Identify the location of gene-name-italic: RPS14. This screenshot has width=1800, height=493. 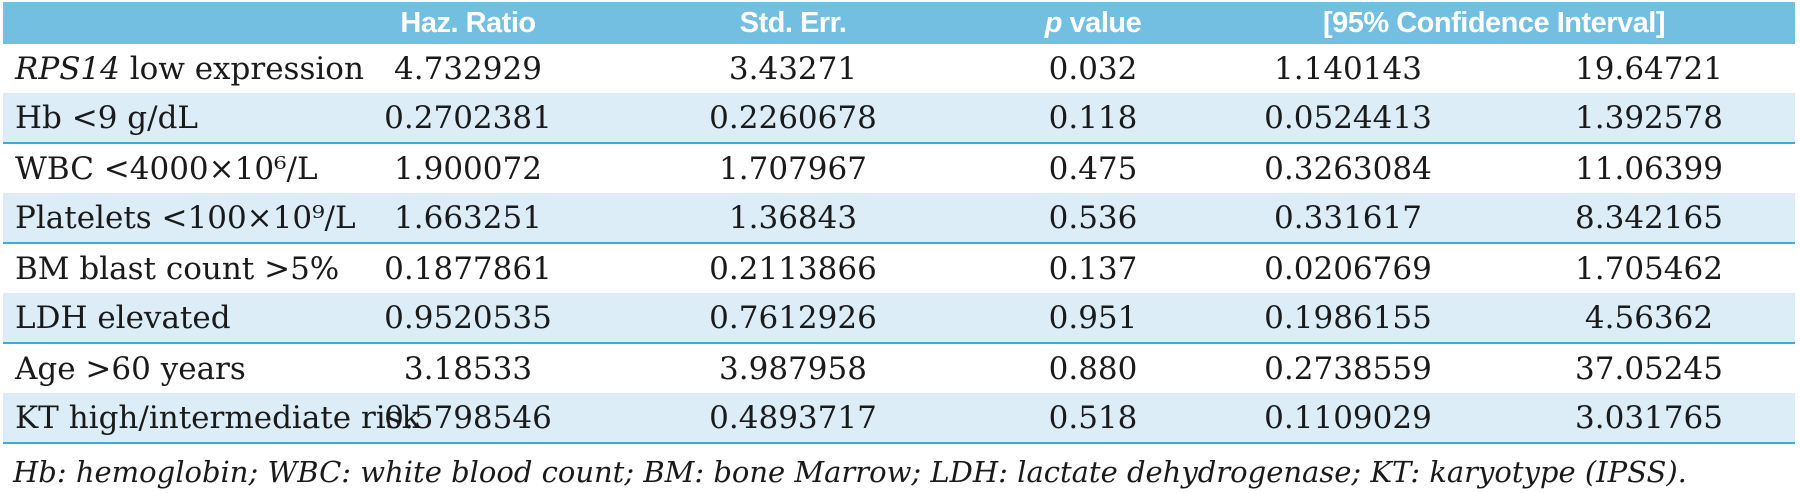
(67, 68).